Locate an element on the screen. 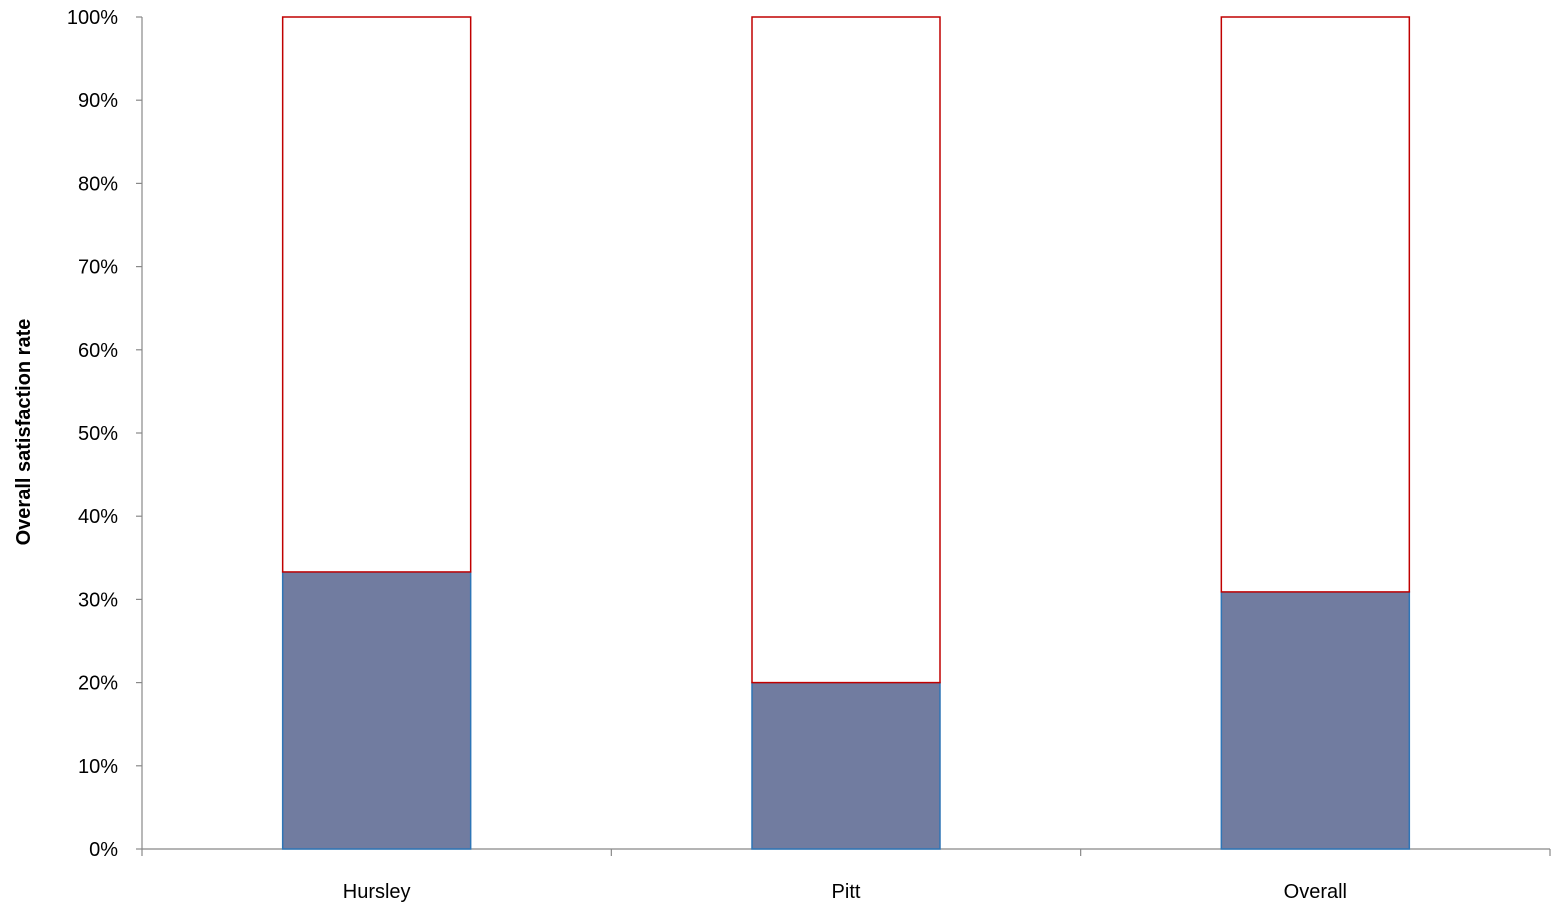  y-tick-label: 80% is located at coordinates (98, 184).